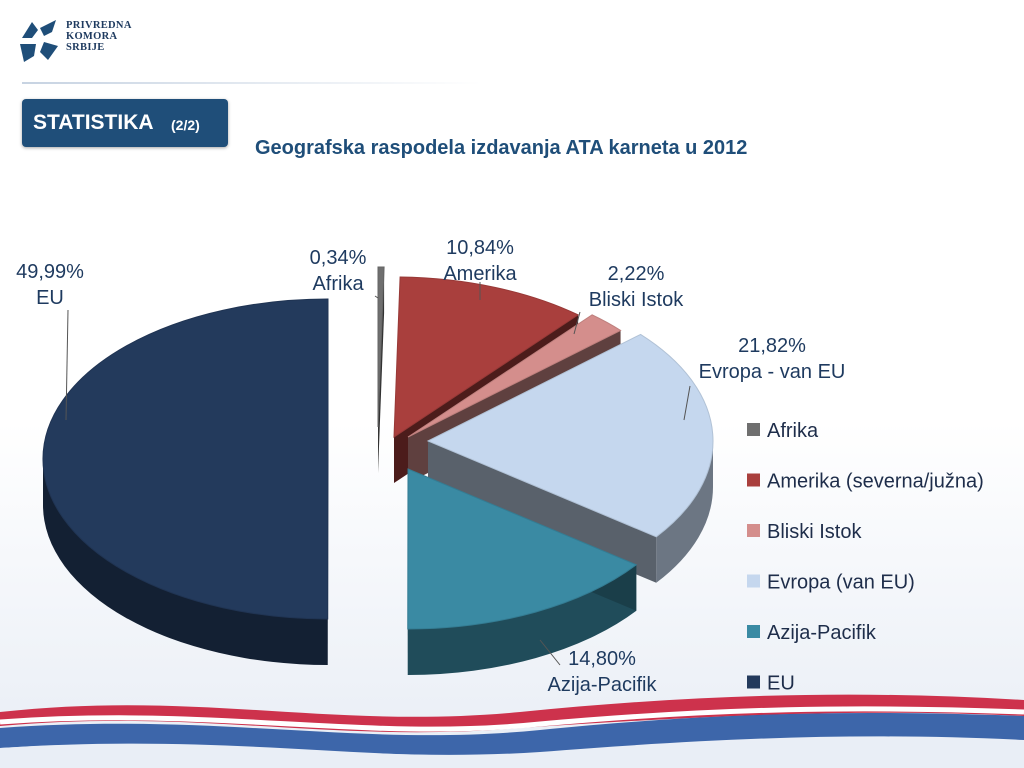 Image resolution: width=1024 pixels, height=768 pixels. Describe the element at coordinates (636, 300) in the screenshot. I see `data-label-cat-2: Bliski Istok` at that location.